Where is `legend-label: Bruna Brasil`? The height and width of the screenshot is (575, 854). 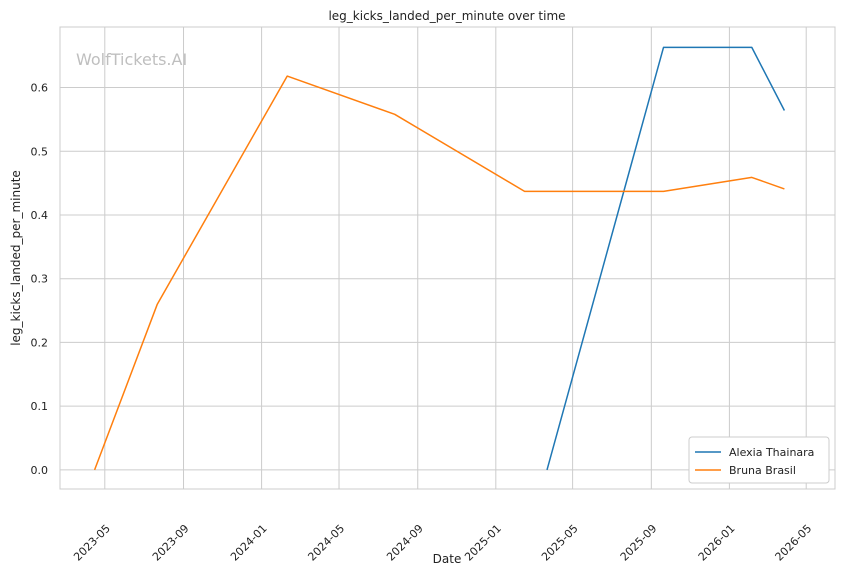
legend-label: Bruna Brasil is located at coordinates (762, 470).